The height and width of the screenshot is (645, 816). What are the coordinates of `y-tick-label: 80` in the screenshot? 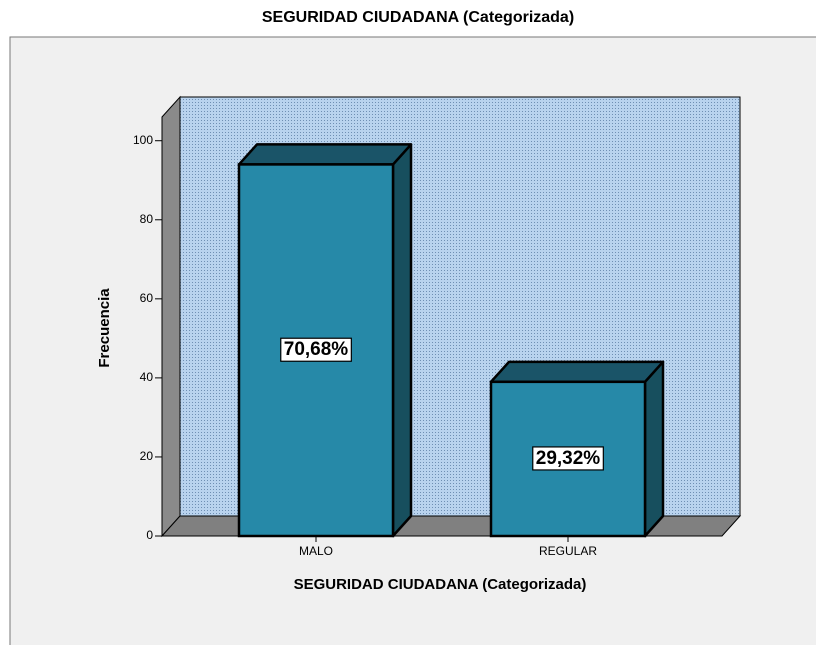 It's located at (147, 219).